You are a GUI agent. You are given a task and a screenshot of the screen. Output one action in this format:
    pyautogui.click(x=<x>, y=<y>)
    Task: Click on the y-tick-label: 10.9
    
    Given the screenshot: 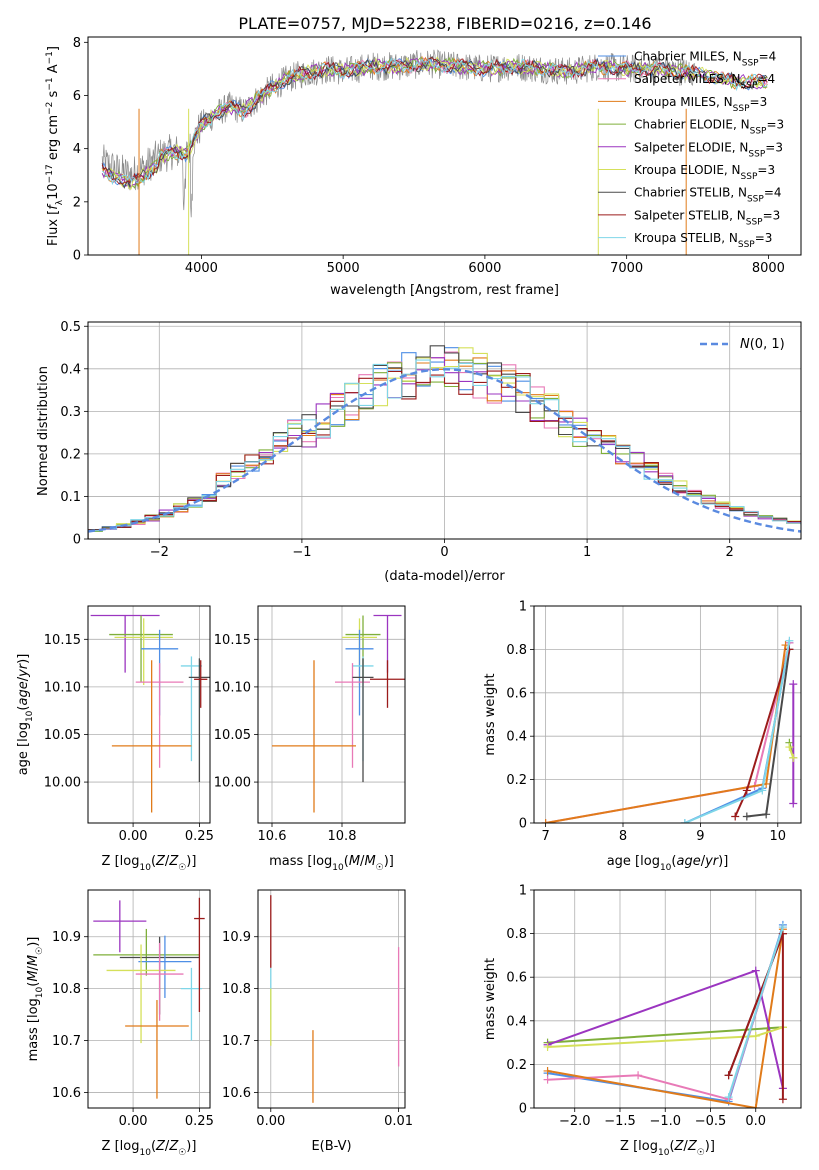 What is the action you would take?
    pyautogui.click(x=236, y=937)
    